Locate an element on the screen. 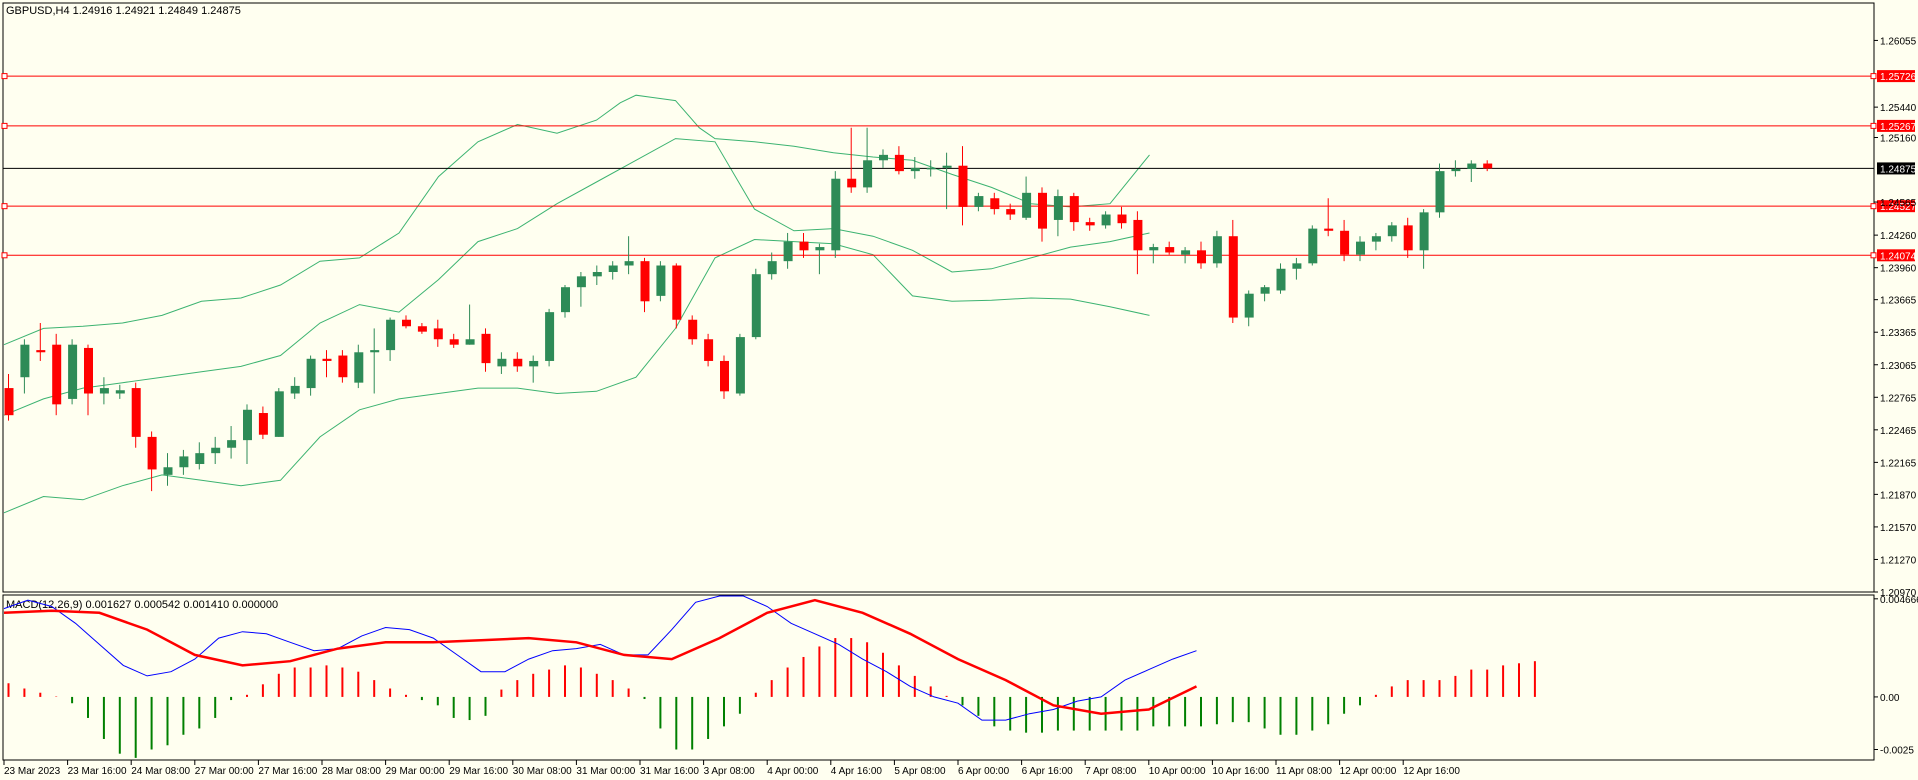 Image resolution: width=1918 pixels, height=780 pixels. time-tick-label: 5 Apr 08:00 is located at coordinates (920, 771).